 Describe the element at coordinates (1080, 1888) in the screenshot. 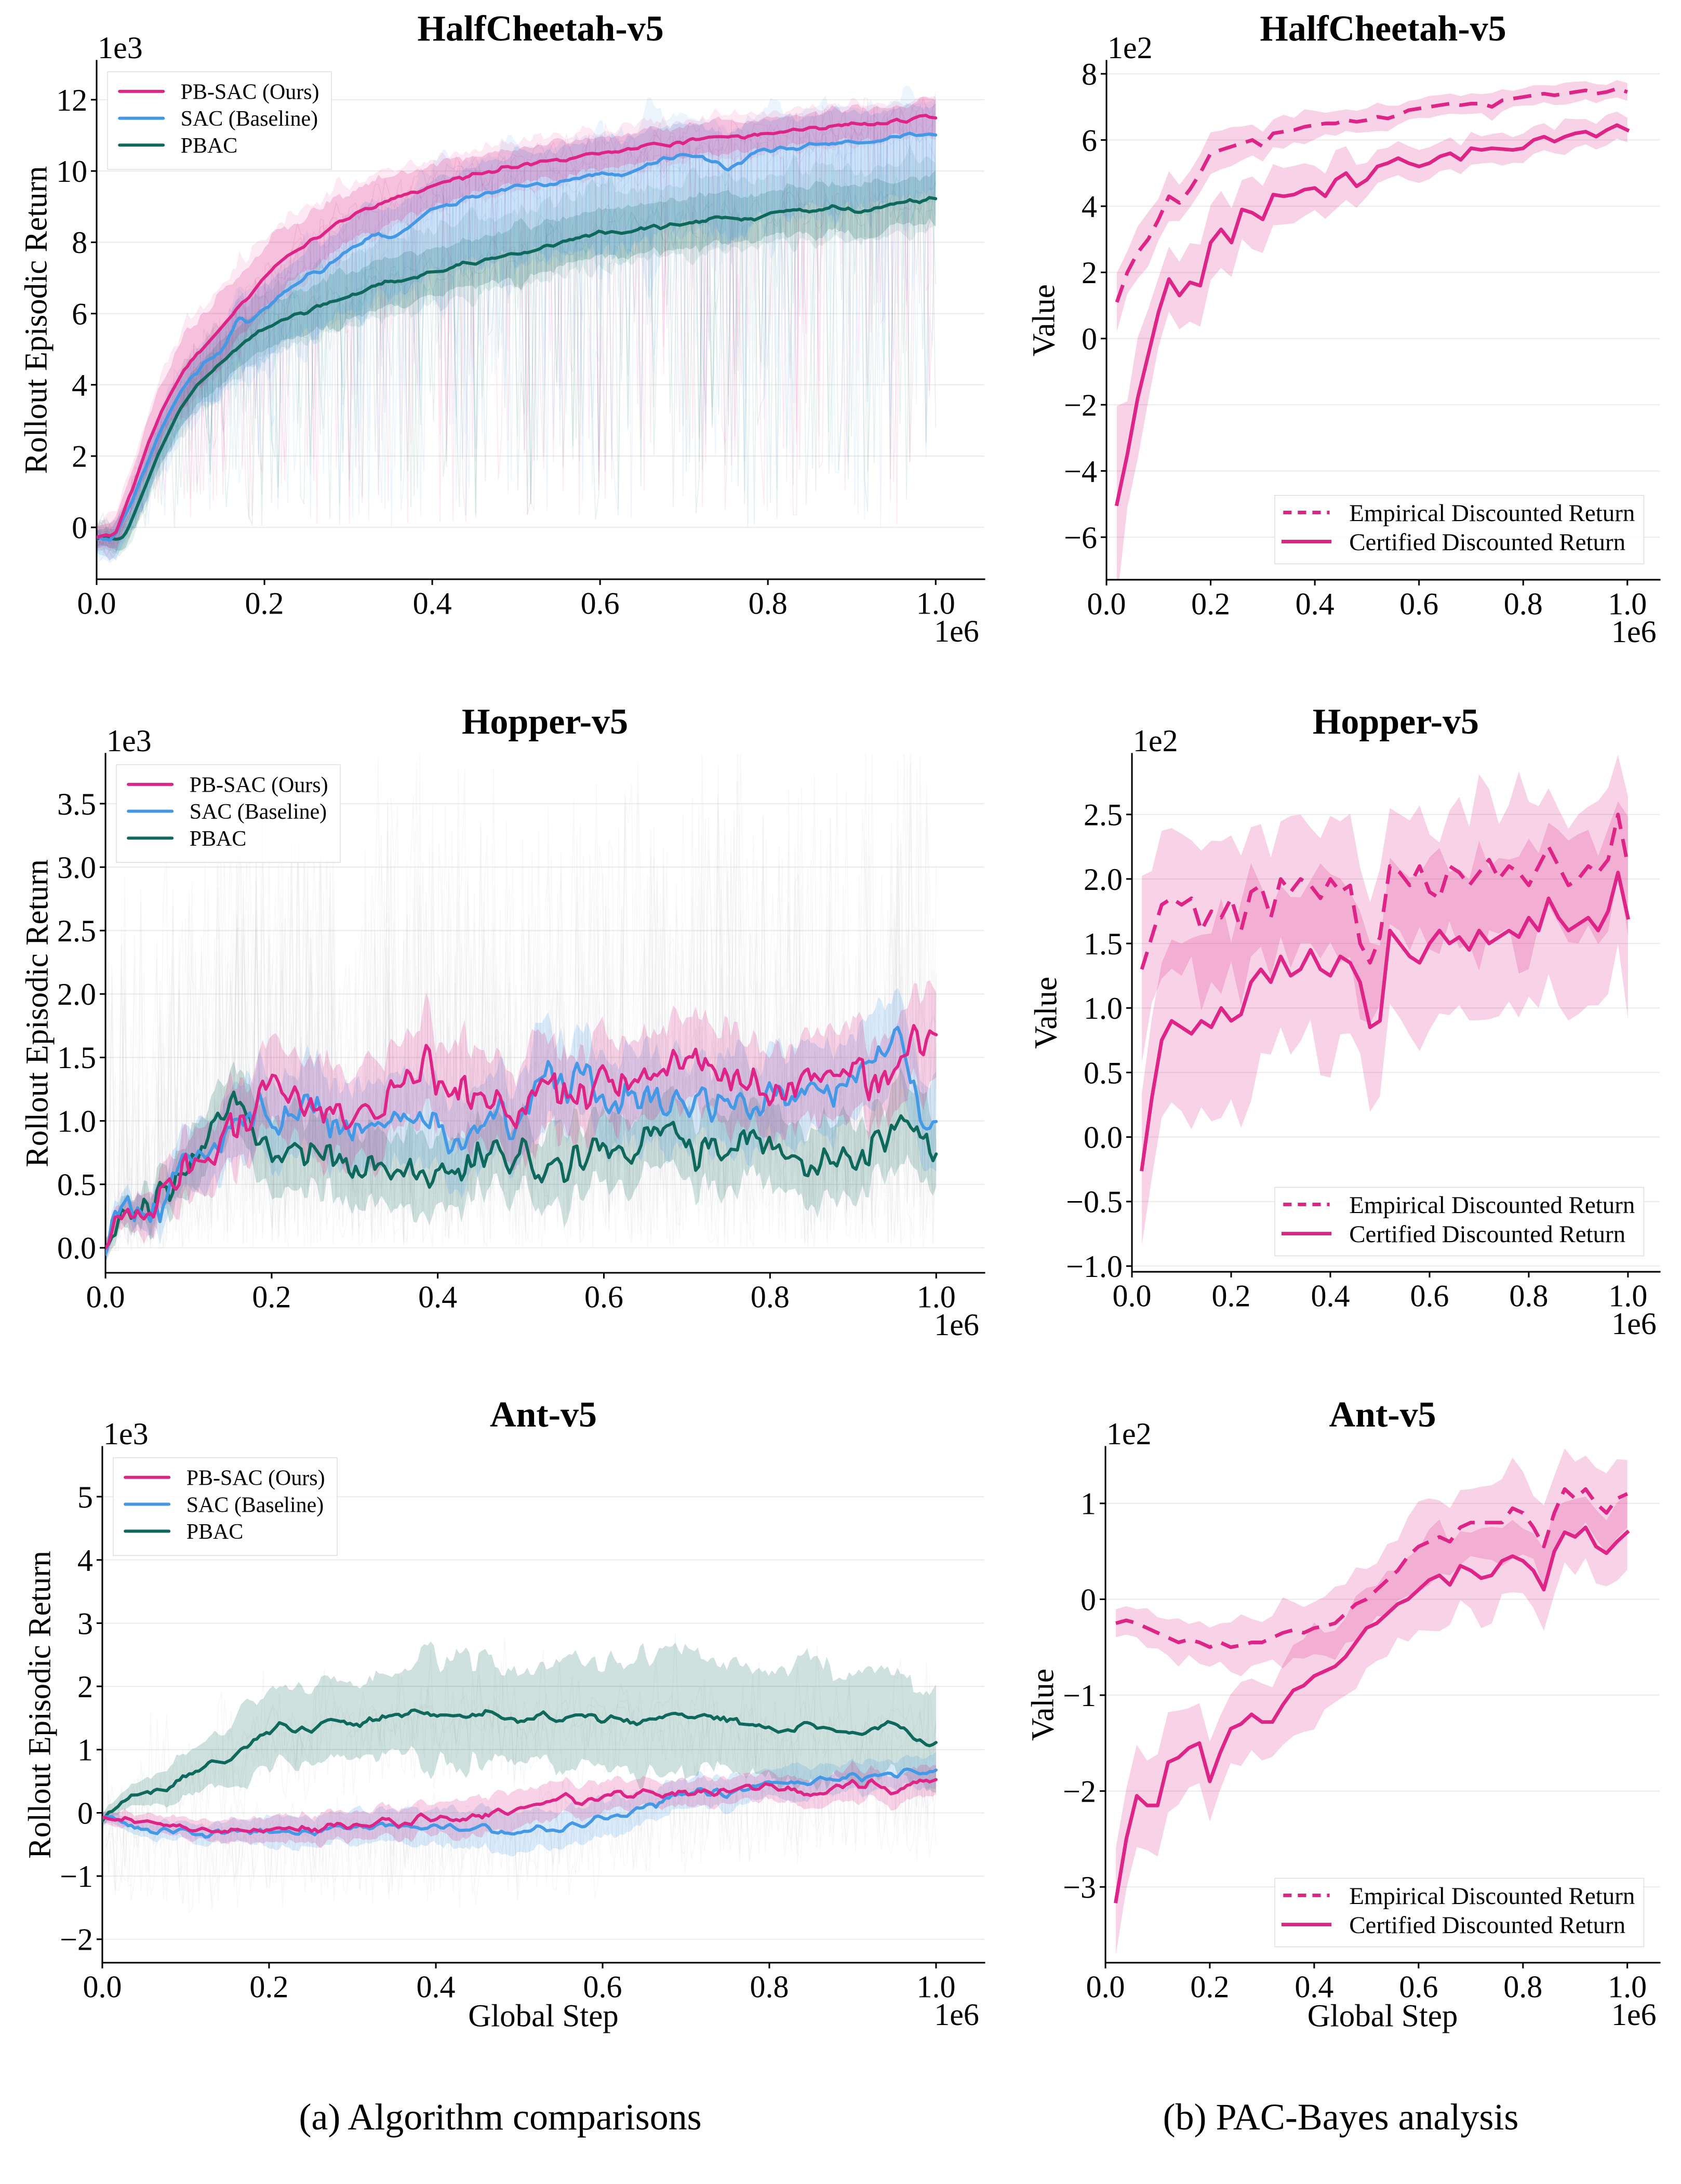

I see `svg-text: −3` at that location.